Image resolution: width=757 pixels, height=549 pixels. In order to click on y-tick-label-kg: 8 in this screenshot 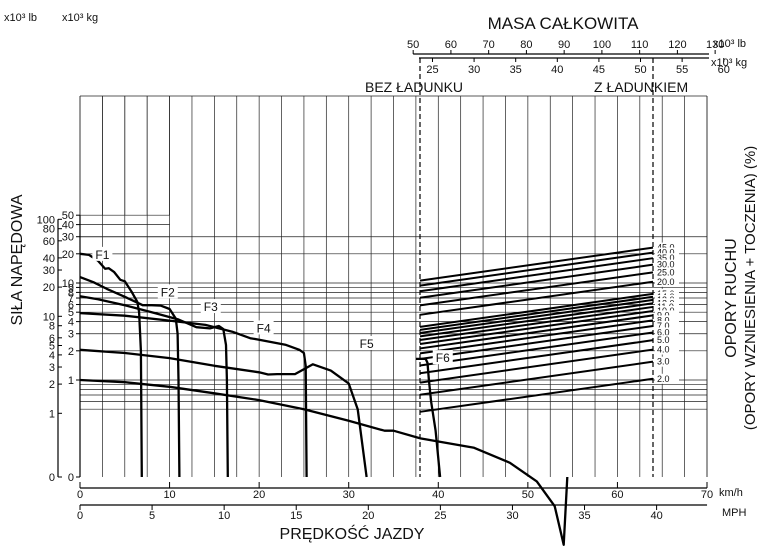, I will do `click(71, 293)`.